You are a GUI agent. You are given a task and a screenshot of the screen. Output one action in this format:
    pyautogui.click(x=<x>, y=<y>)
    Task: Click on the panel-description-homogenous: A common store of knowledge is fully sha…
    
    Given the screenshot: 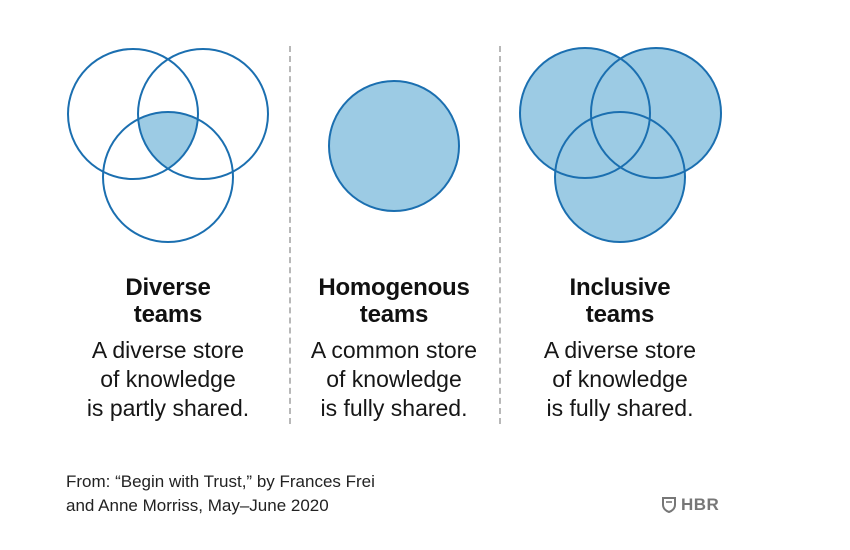 What is the action you would take?
    pyautogui.click(x=394, y=379)
    